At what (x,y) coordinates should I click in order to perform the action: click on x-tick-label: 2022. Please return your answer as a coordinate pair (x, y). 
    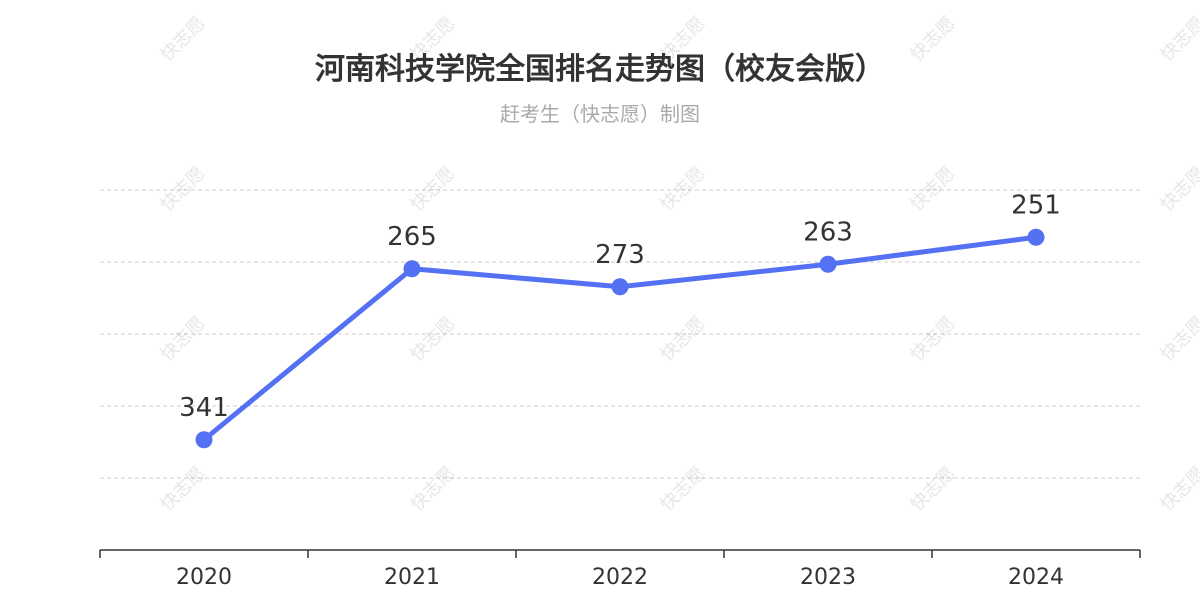
    Looking at the image, I should click on (620, 577).